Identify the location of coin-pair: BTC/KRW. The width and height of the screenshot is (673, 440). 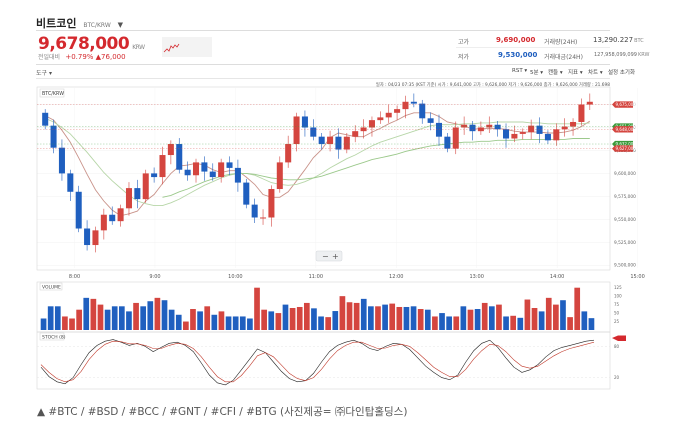
(97, 25).